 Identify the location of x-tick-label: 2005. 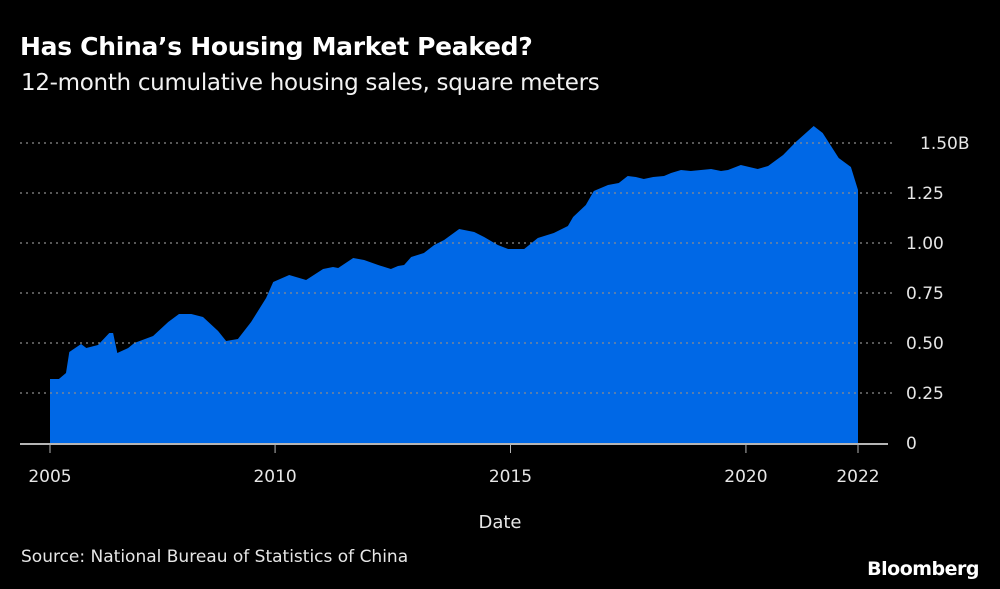
(49, 477).